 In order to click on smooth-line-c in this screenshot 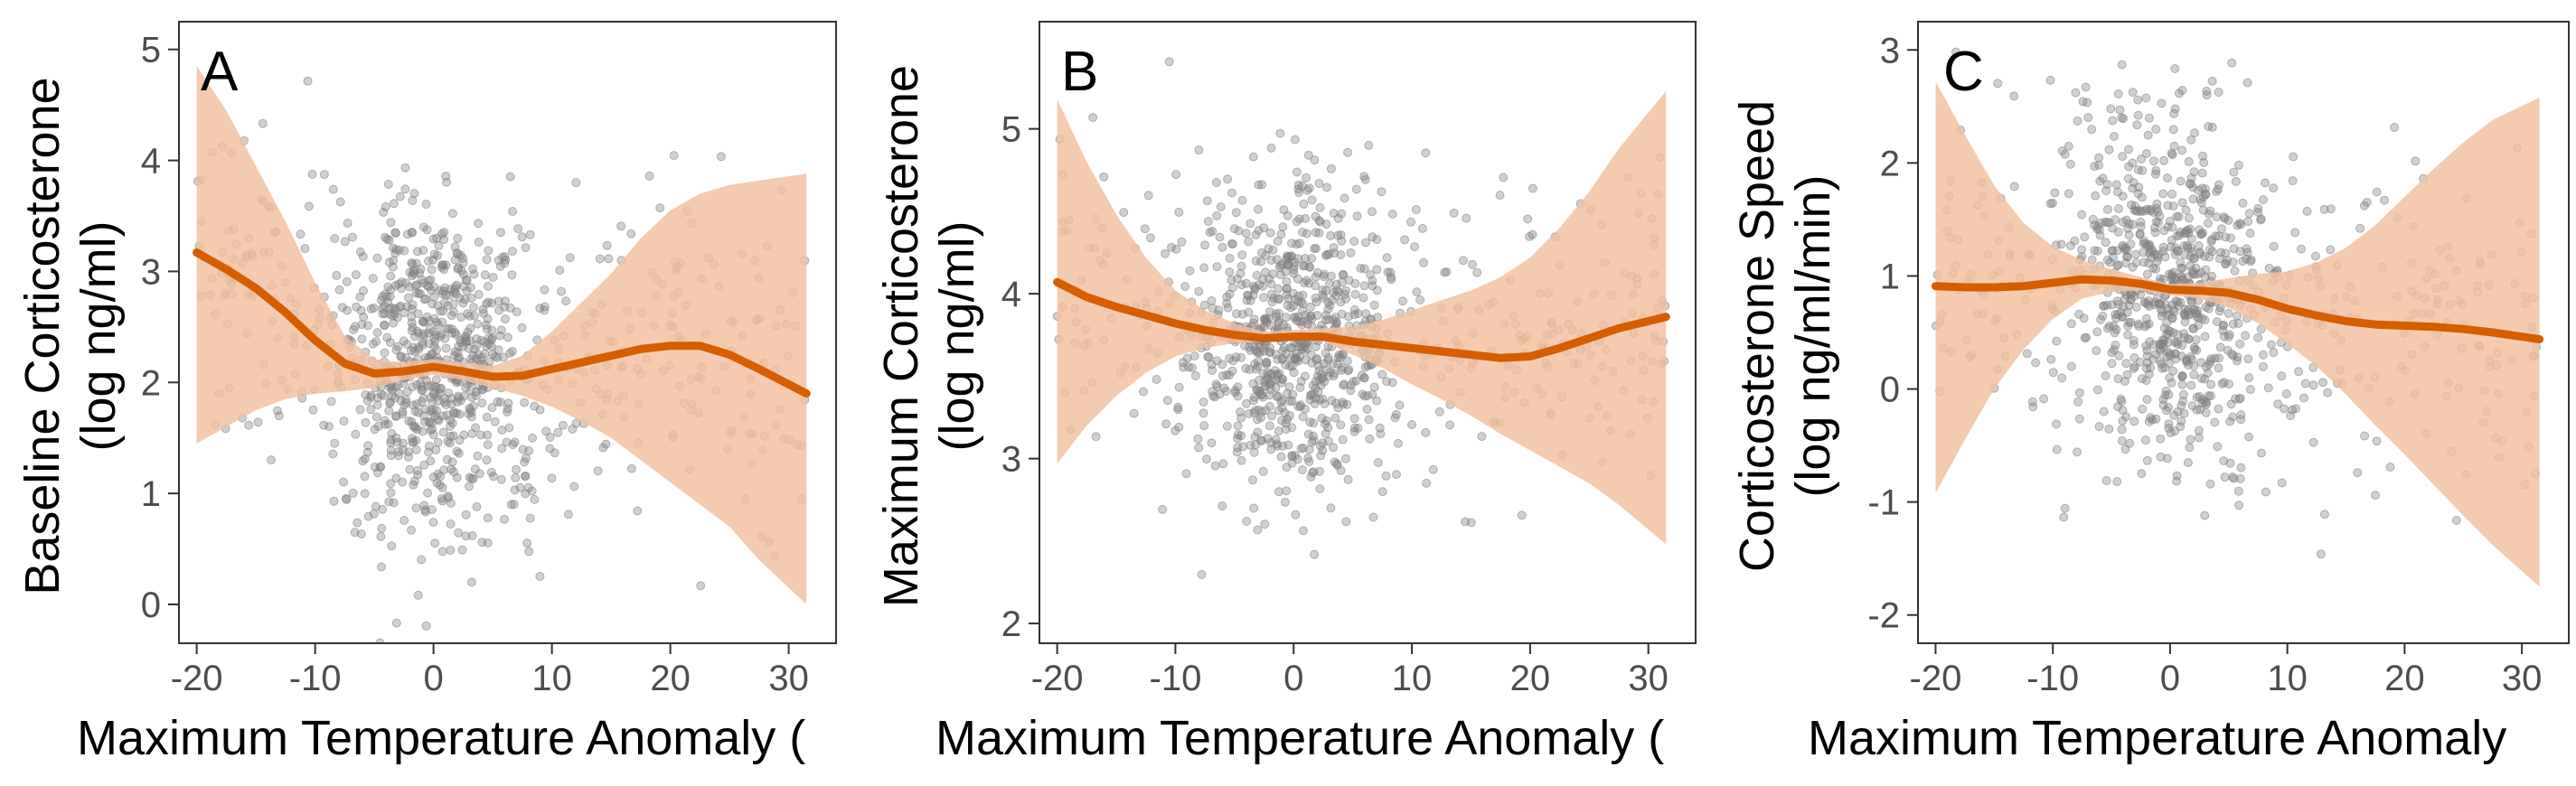, I will do `click(2238, 309)`.